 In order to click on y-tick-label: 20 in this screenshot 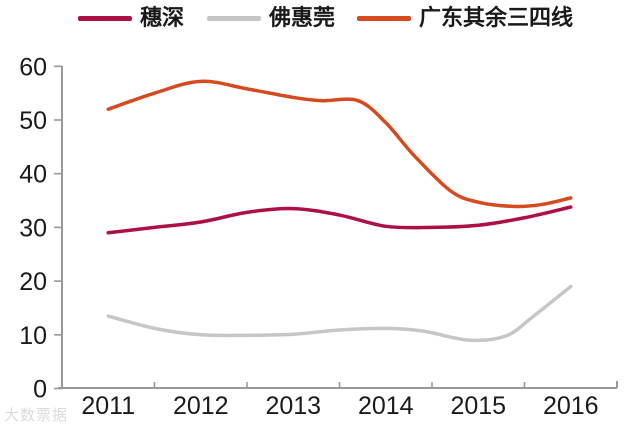, I will do `click(33, 282)`.